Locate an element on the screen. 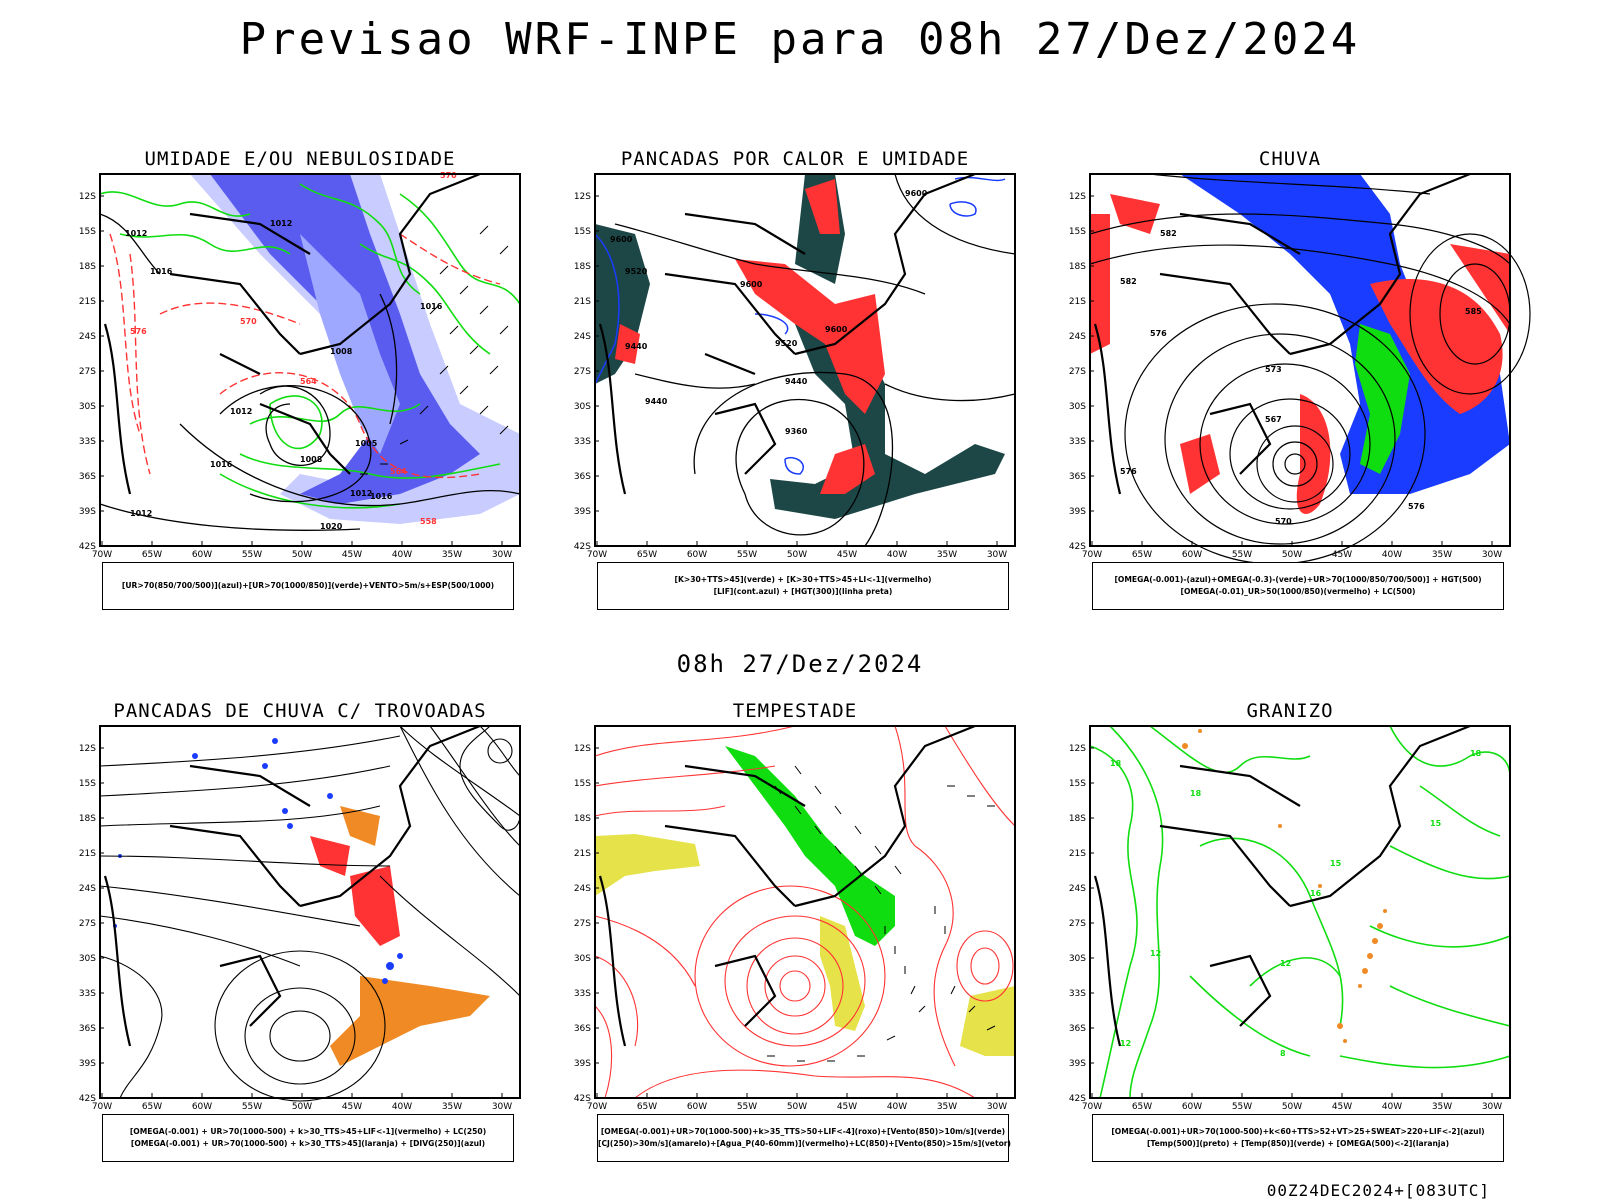 The width and height of the screenshot is (1600, 1200). coastline-borders is located at coordinates (292, 885).